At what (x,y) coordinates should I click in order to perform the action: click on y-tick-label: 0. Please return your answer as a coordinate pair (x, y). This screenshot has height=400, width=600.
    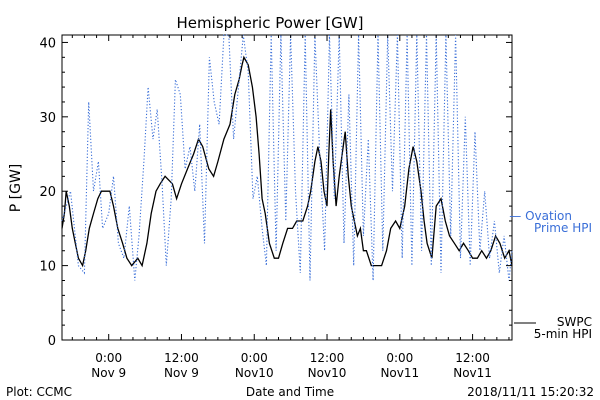
    Looking at the image, I should click on (52, 341).